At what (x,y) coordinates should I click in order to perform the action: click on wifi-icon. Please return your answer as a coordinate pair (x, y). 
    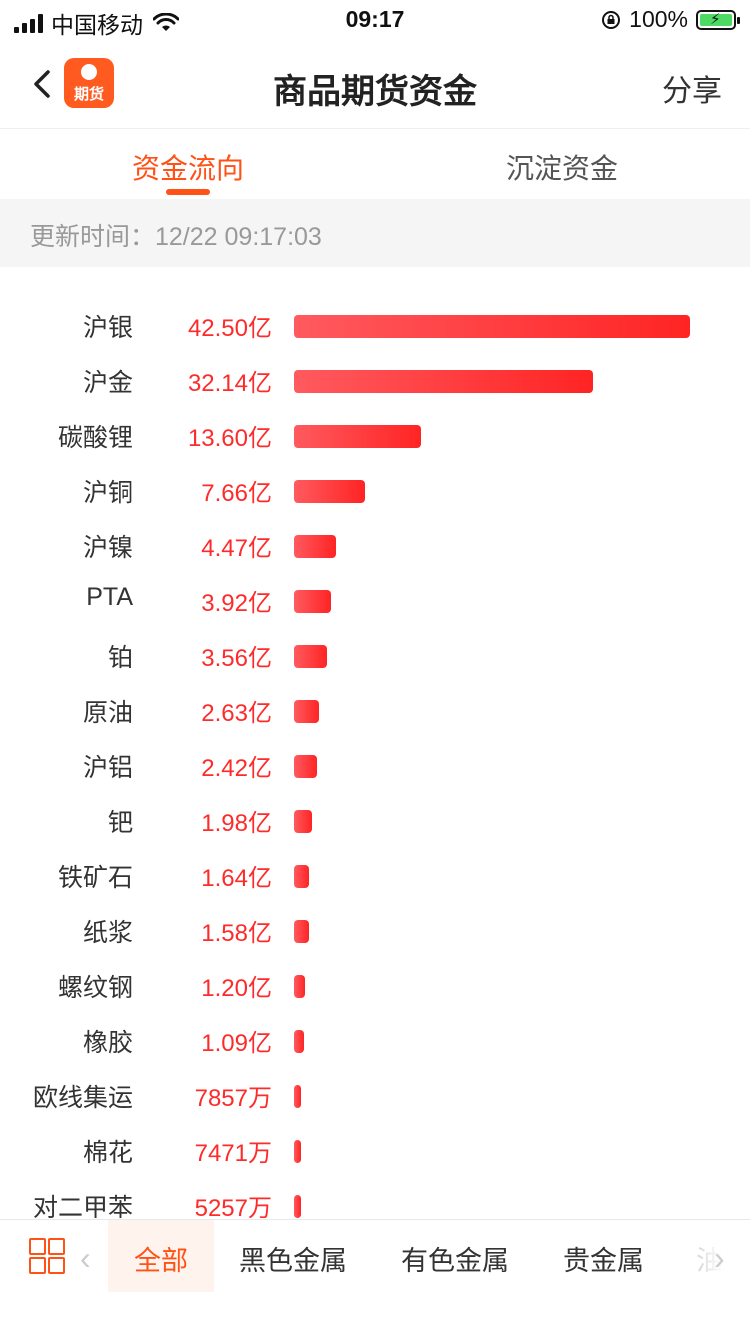
    Looking at the image, I should click on (166, 22).